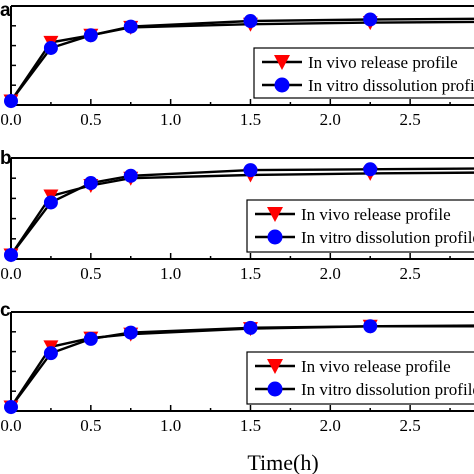 This screenshot has width=474, height=474. I want to click on x-axis-label: Time(h), so click(282, 462).